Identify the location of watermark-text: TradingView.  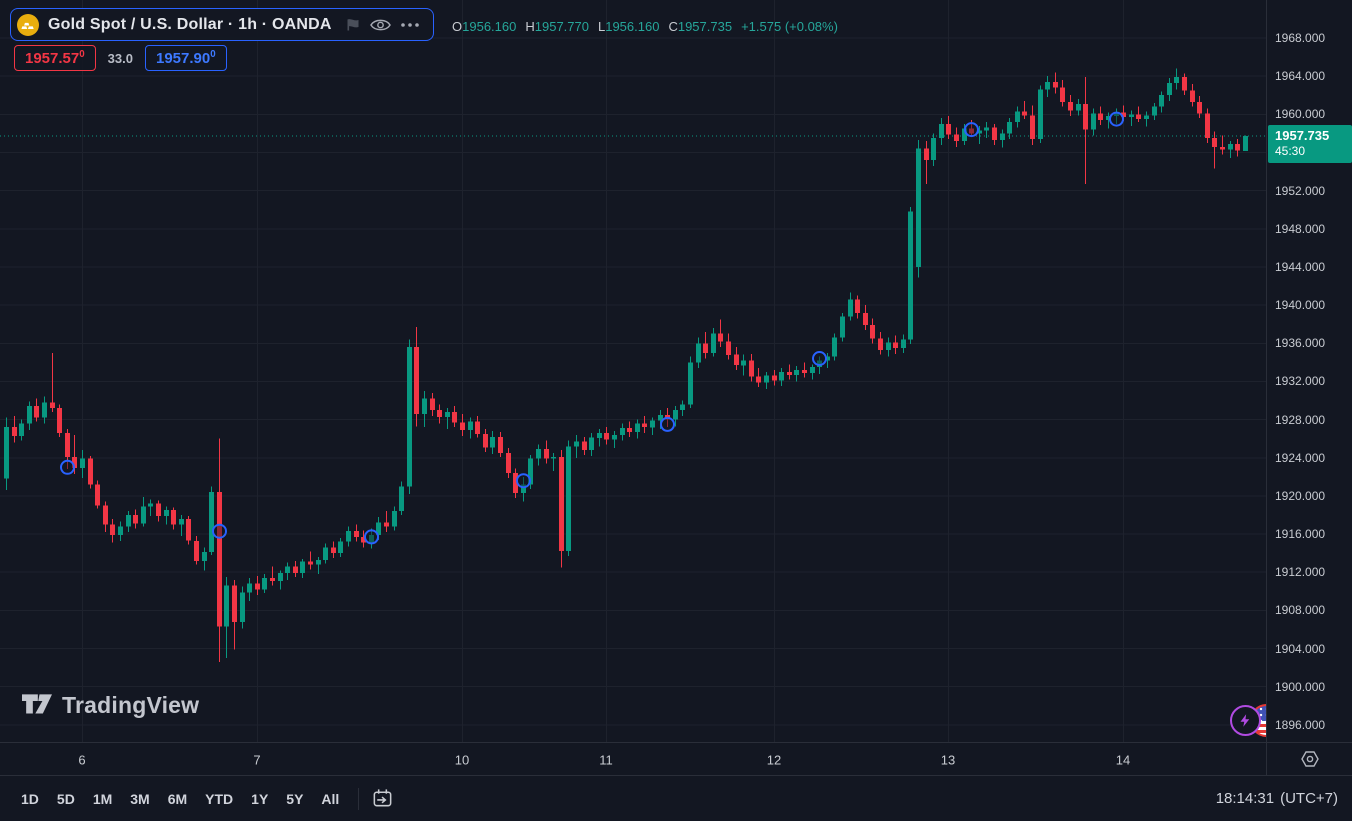
(131, 705).